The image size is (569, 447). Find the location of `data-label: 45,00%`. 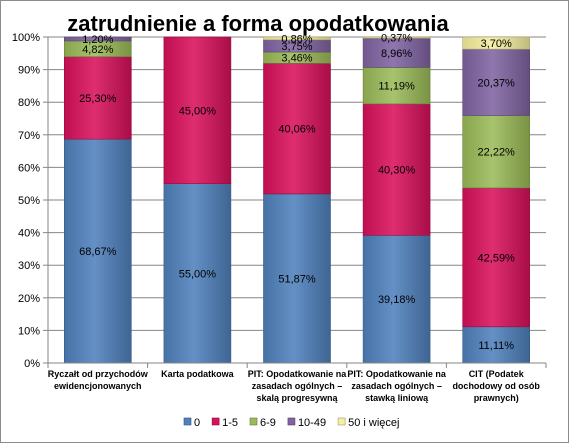

data-label: 45,00% is located at coordinates (198, 111).